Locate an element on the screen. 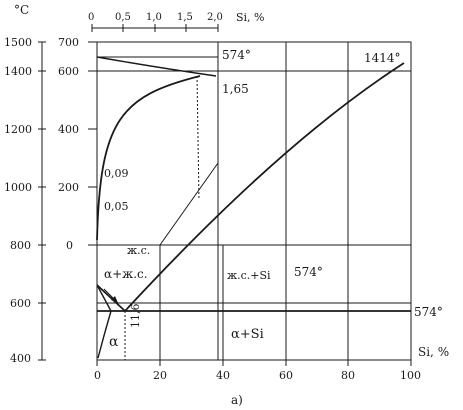  label-0-05: 0,05 is located at coordinates (116, 206).